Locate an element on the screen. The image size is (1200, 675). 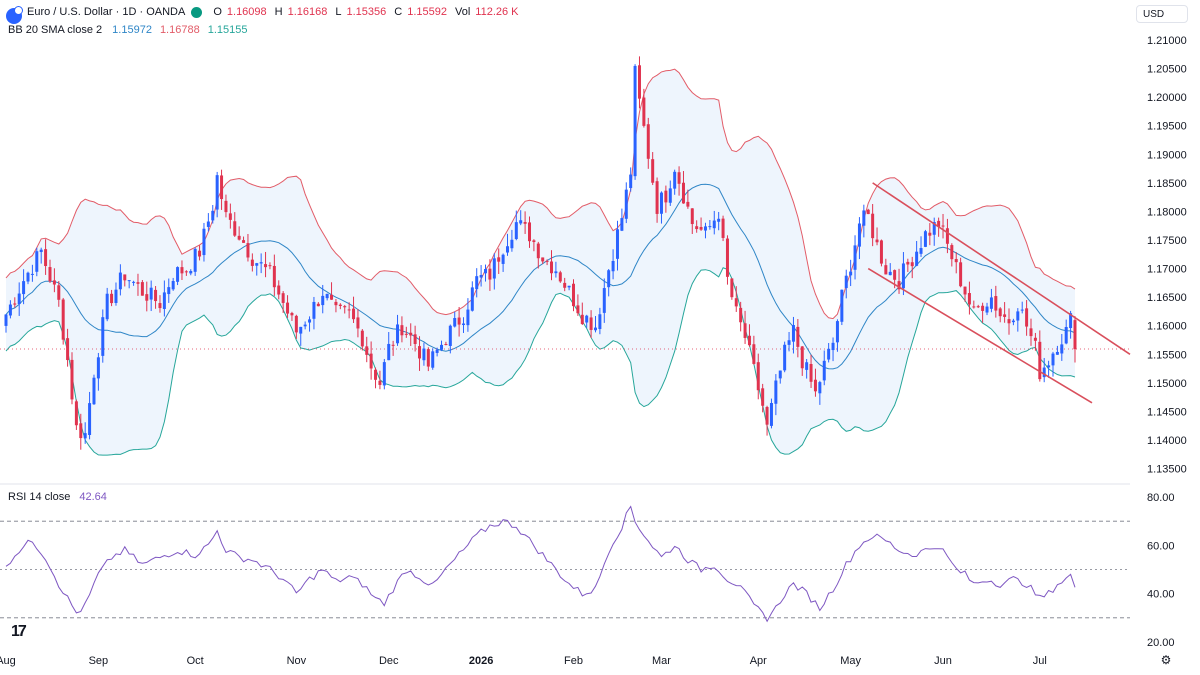
price-tick-label: 1.18000 is located at coordinates (1167, 212).